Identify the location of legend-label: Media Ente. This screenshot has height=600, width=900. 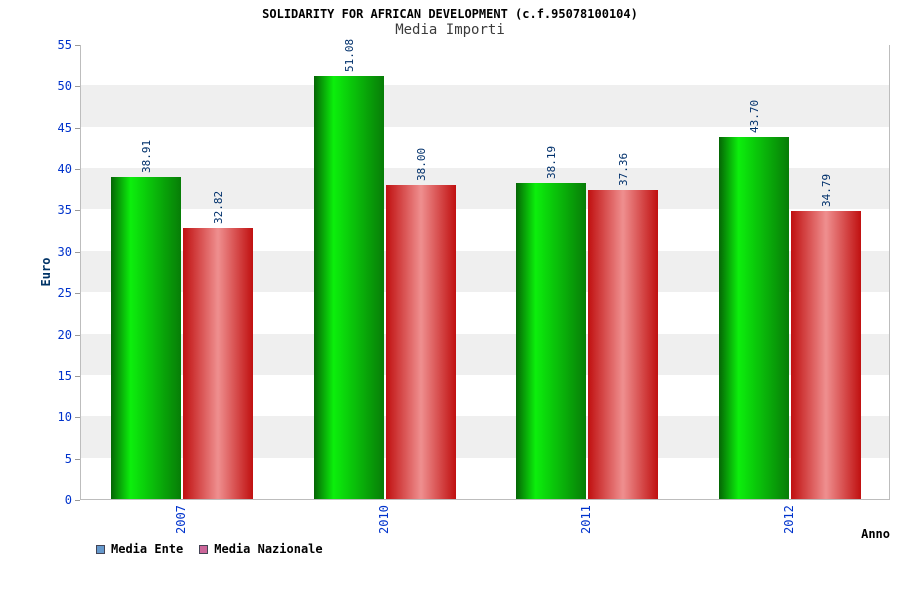
(147, 549).